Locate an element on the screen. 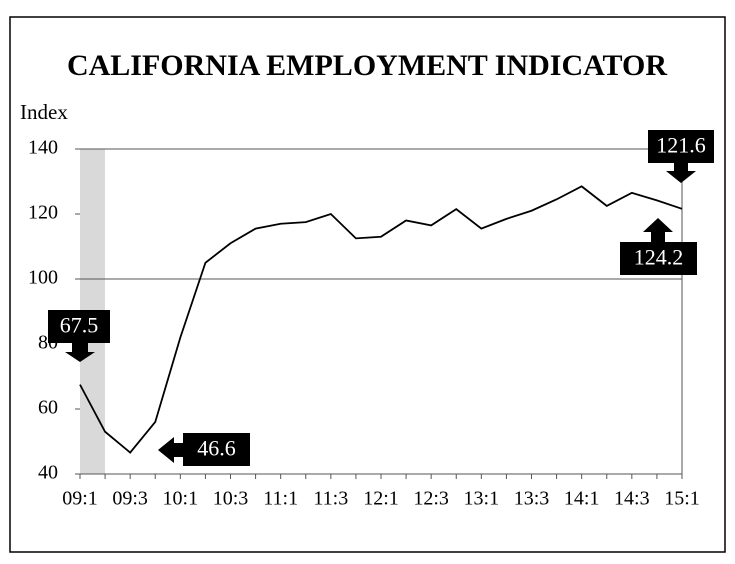 The height and width of the screenshot is (564, 735). y-axis-label: Index is located at coordinates (44, 112).